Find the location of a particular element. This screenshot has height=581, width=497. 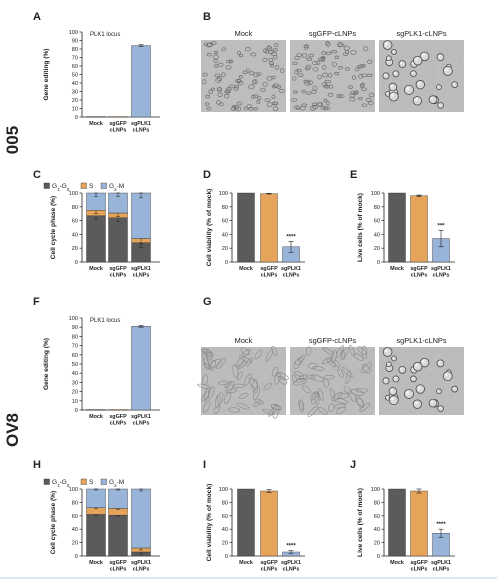

panel-letter: J is located at coordinates (353, 465).